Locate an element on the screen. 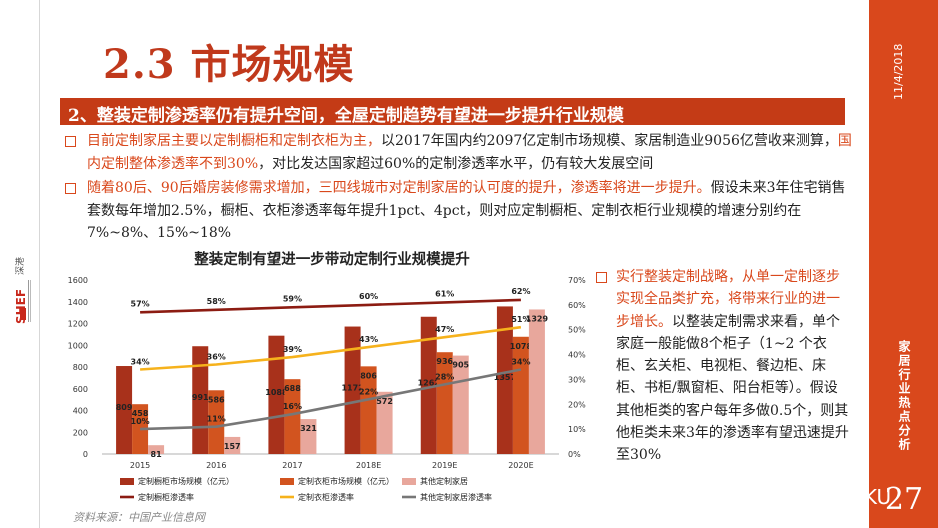 The image size is (938, 528). wechat-watermark: 微信号: ShefPKU is located at coordinates (796, 495).